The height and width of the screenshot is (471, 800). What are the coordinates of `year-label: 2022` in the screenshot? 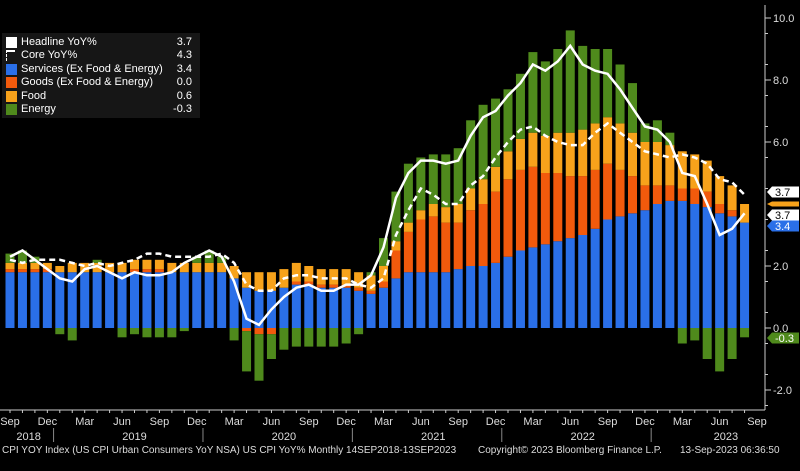 It's located at (582, 437).